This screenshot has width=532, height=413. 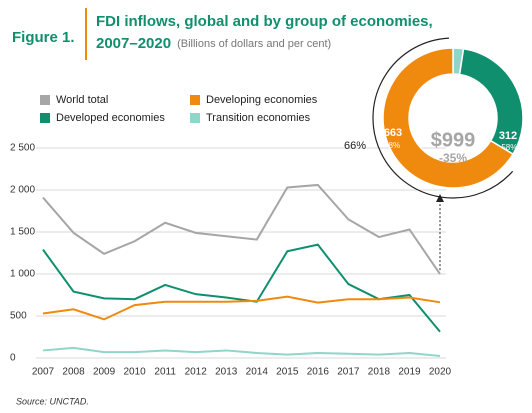 What do you see at coordinates (379, 372) in the screenshot?
I see `x-tick-label: 2018` at bounding box center [379, 372].